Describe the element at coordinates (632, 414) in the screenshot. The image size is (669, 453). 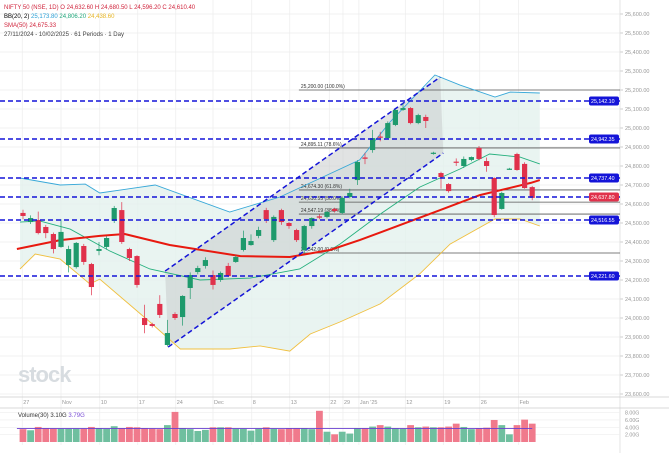
I see `volume-tick-label: 8.00G` at that location.